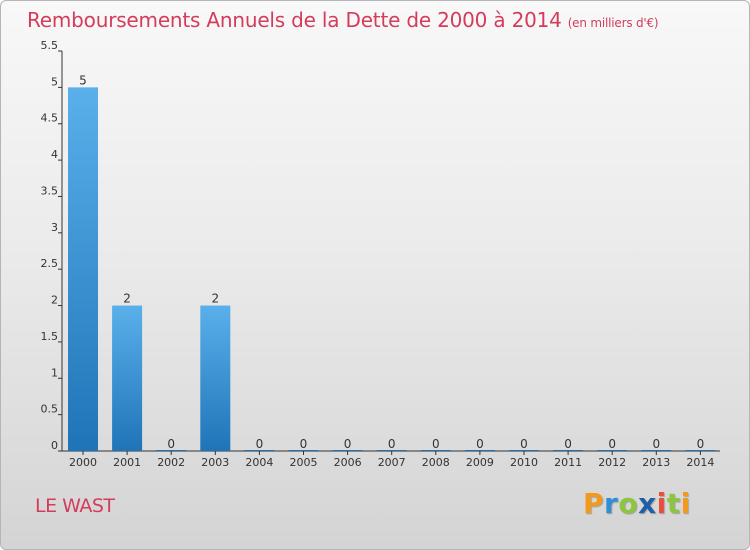 The height and width of the screenshot is (550, 750). I want to click on proxiti-logo: Proxiti, so click(637, 503).